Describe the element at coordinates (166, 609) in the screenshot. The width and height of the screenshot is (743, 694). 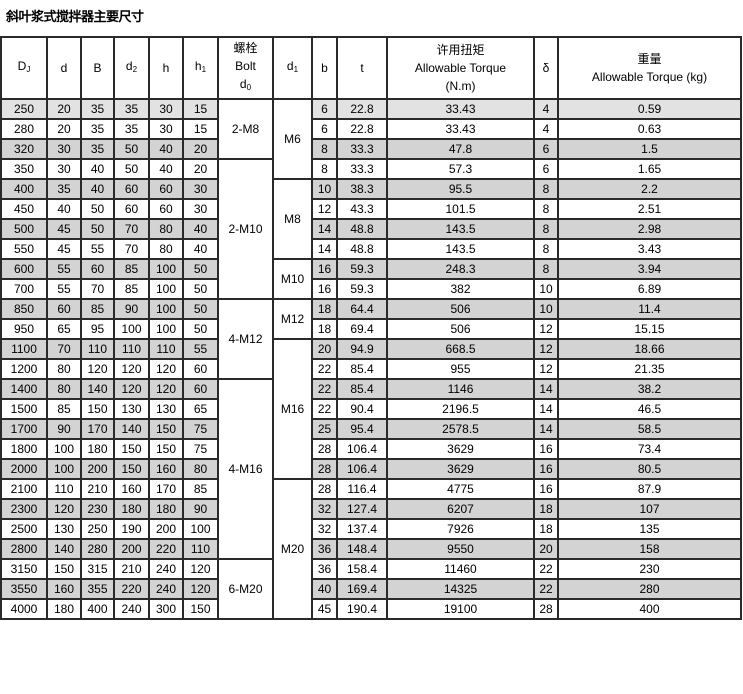
I see `cell-h: 300` at that location.